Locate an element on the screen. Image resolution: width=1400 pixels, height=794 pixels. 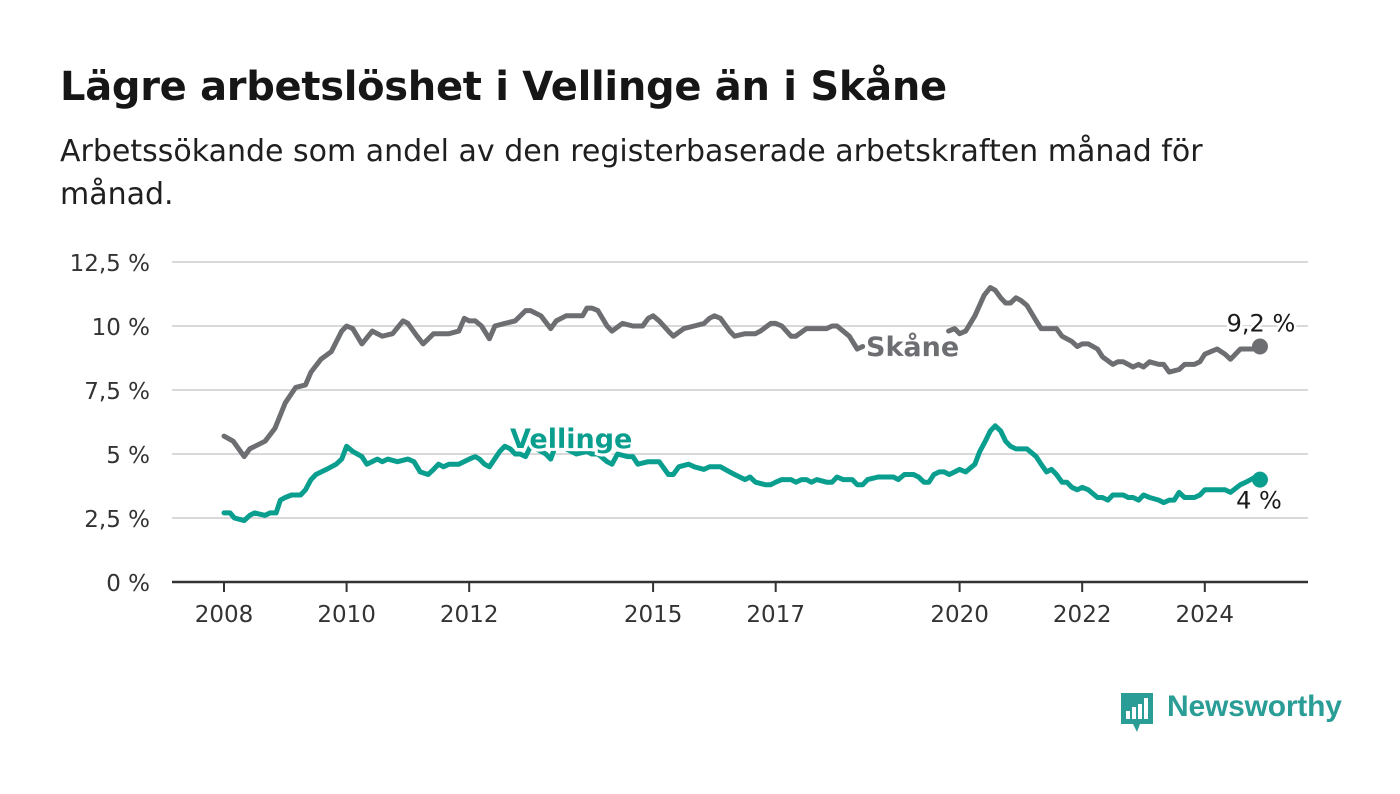
y-tick-label: 10 % is located at coordinates (121, 328).